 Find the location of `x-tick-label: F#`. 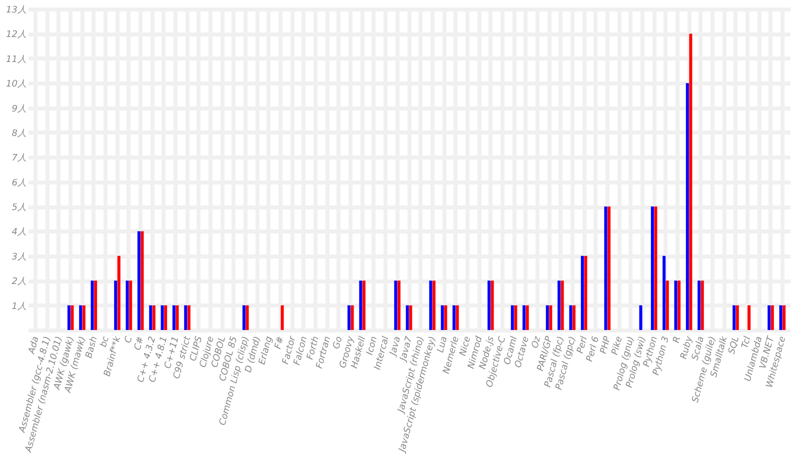

x-tick-label: F# is located at coordinates (279, 342).